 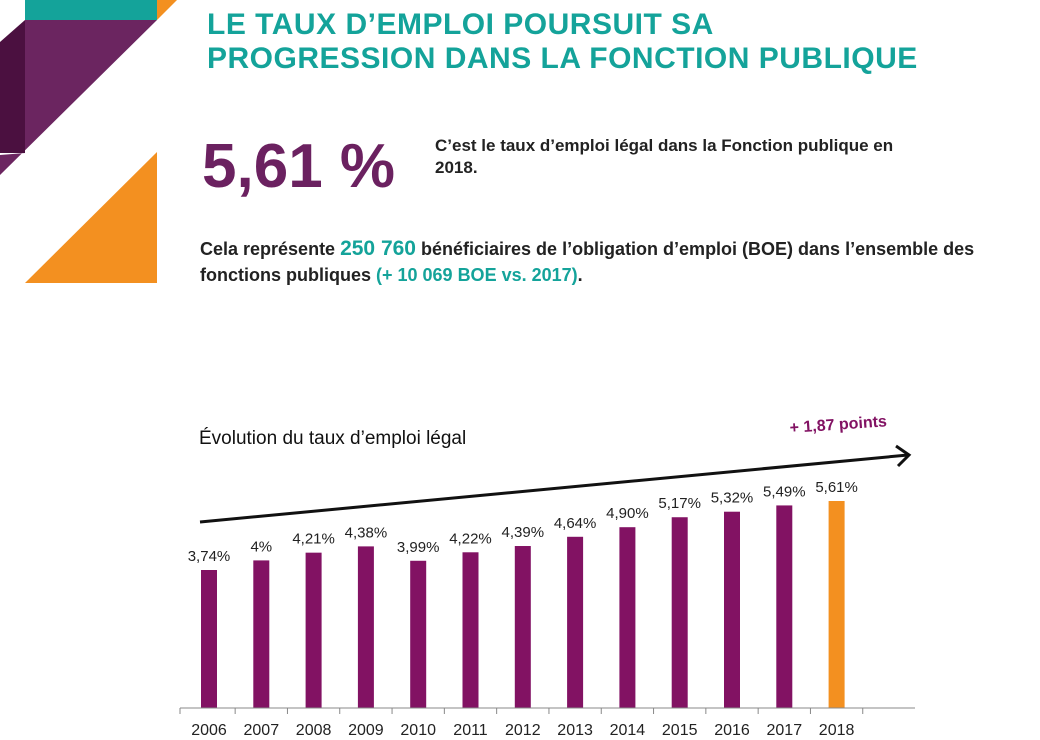 What do you see at coordinates (418, 730) in the screenshot?
I see `x-tick-label-2010: 2010` at bounding box center [418, 730].